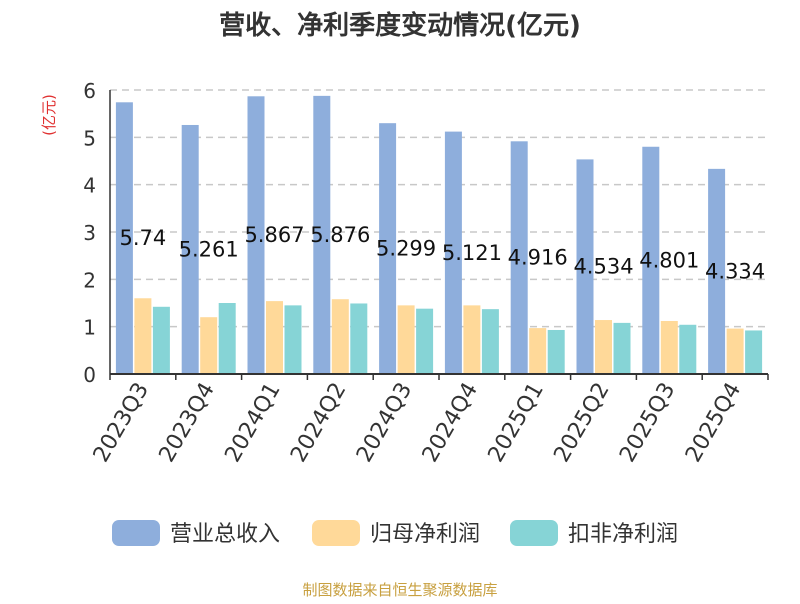 The height and width of the screenshot is (604, 800). Describe the element at coordinates (713, 423) in the screenshot. I see `x-tick-label: 2025Q4` at that location.